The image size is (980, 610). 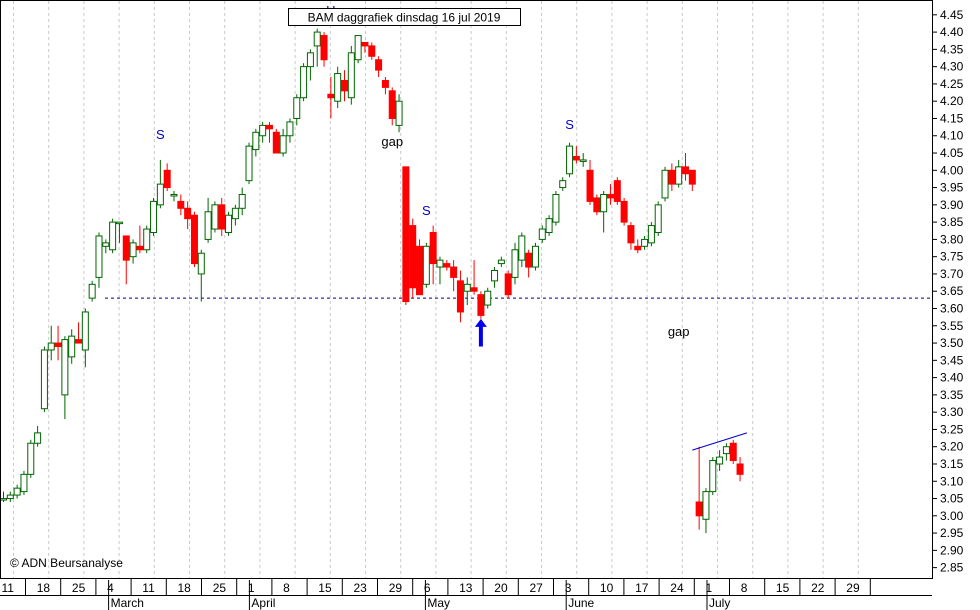 What do you see at coordinates (679, 331) in the screenshot?
I see `annotation-label: gap` at bounding box center [679, 331].